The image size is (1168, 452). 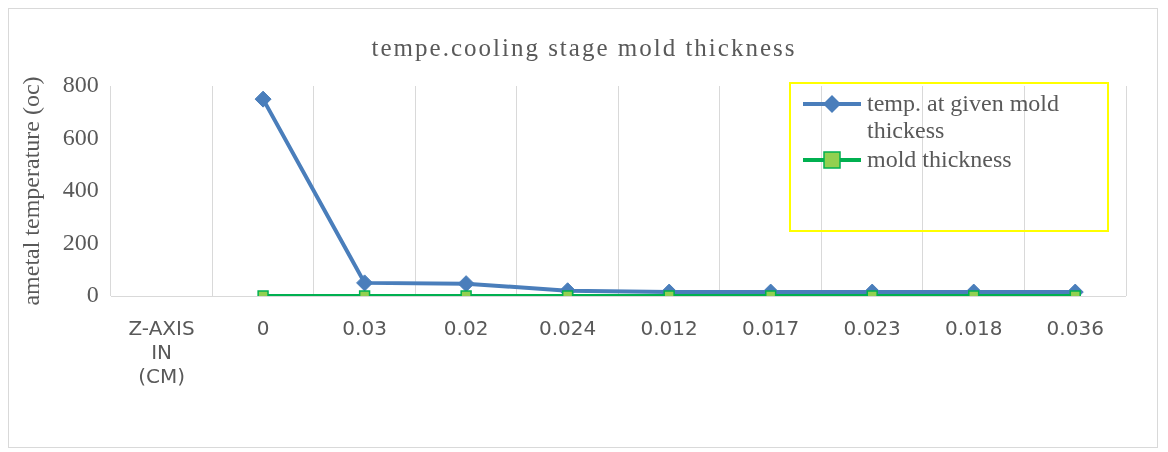 I want to click on y-tick-label: 600, so click(x=80, y=136).